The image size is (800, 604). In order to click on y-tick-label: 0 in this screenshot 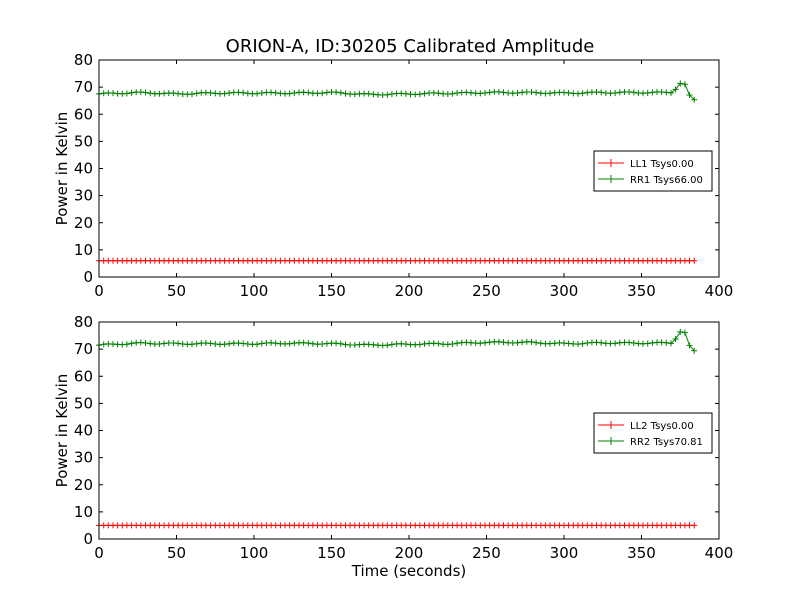, I will do `click(88, 539)`.